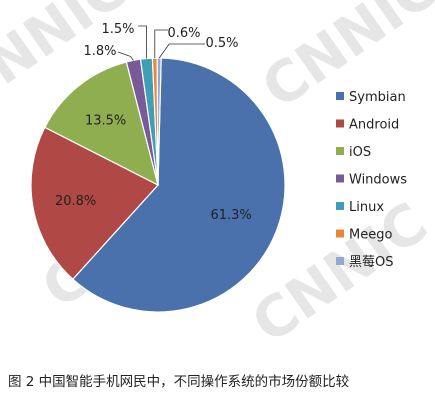  What do you see at coordinates (374, 125) in the screenshot?
I see `legend-label-android: Android` at bounding box center [374, 125].